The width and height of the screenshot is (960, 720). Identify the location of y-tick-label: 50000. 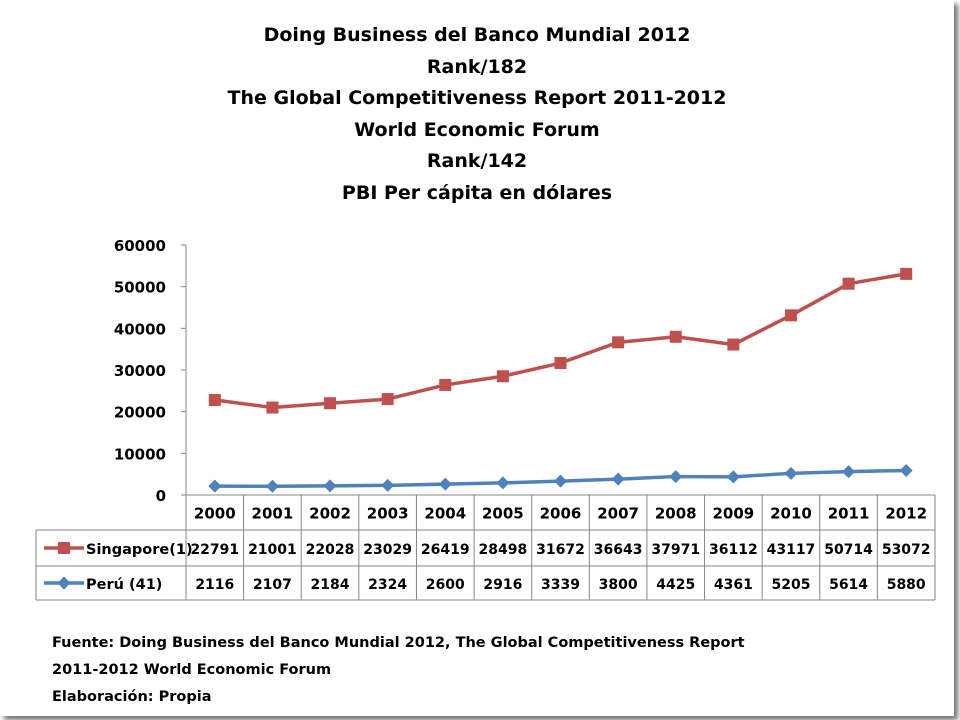
(140, 288).